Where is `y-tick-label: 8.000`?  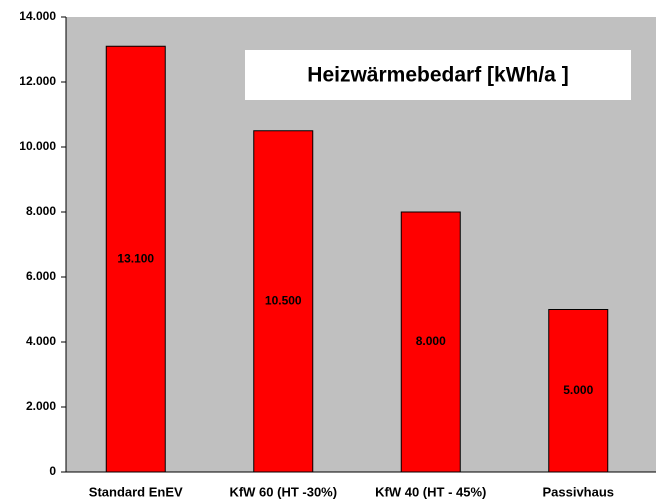 y-tick-label: 8.000 is located at coordinates (41, 211).